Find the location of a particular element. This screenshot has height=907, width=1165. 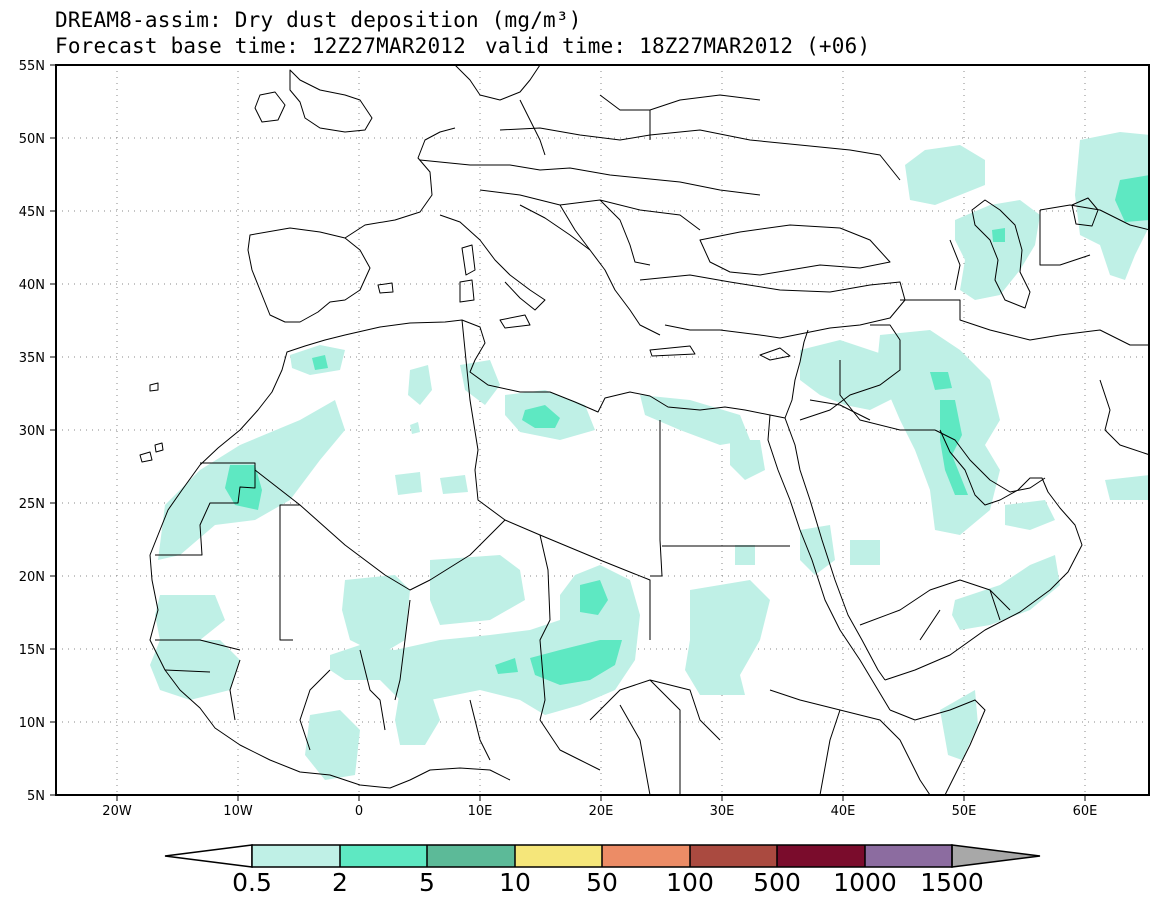

lon-label-30e: 30E is located at coordinates (722, 811).